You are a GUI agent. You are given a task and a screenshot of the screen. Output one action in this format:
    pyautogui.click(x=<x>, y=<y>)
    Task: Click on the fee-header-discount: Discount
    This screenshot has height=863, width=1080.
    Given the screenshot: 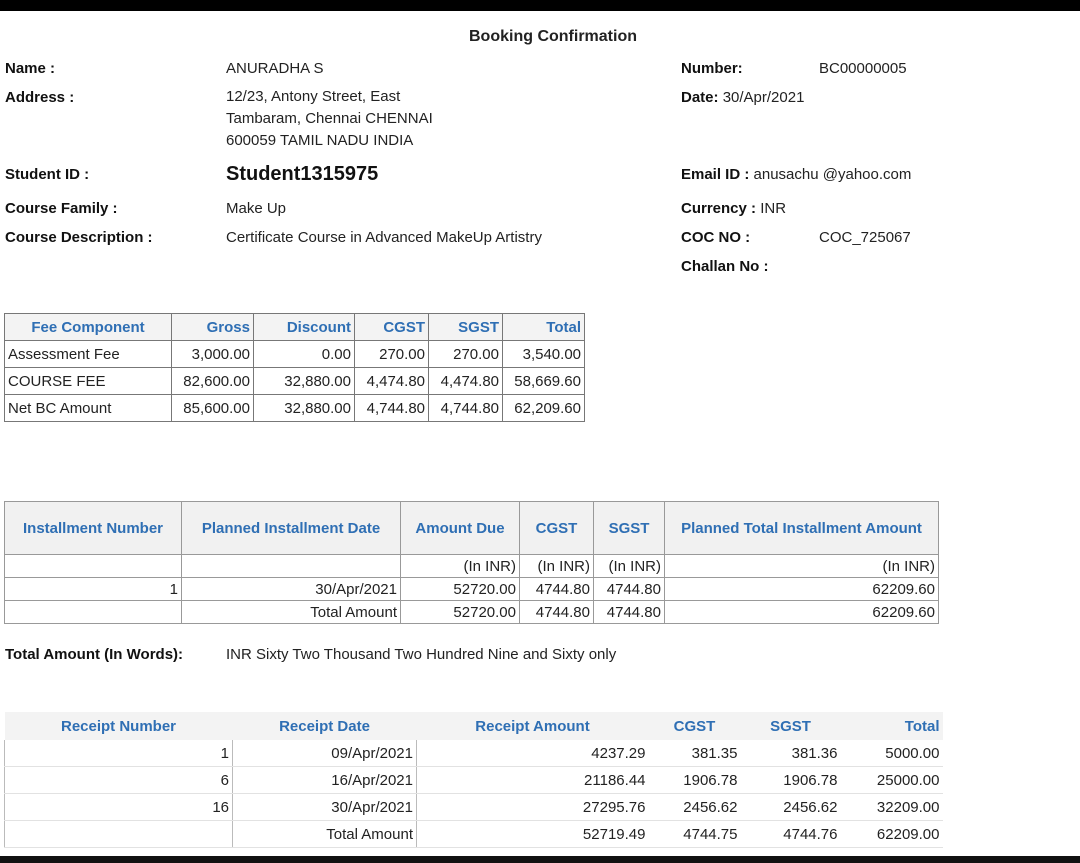 What is the action you would take?
    pyautogui.click(x=304, y=327)
    